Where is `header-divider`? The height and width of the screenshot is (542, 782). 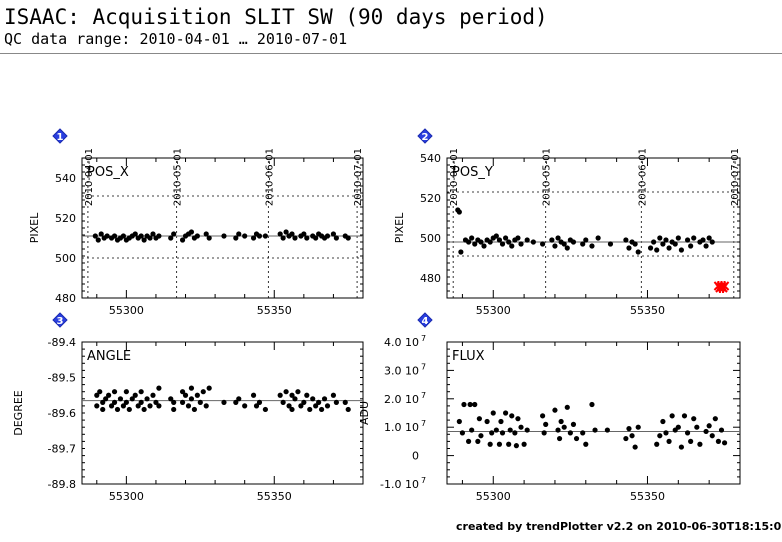 header-divider is located at coordinates (391, 53).